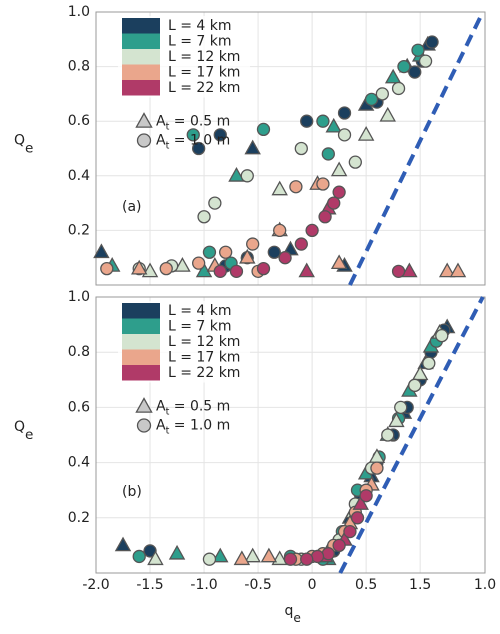  I want to click on x-tick-label: 1.0, so click(485, 585).